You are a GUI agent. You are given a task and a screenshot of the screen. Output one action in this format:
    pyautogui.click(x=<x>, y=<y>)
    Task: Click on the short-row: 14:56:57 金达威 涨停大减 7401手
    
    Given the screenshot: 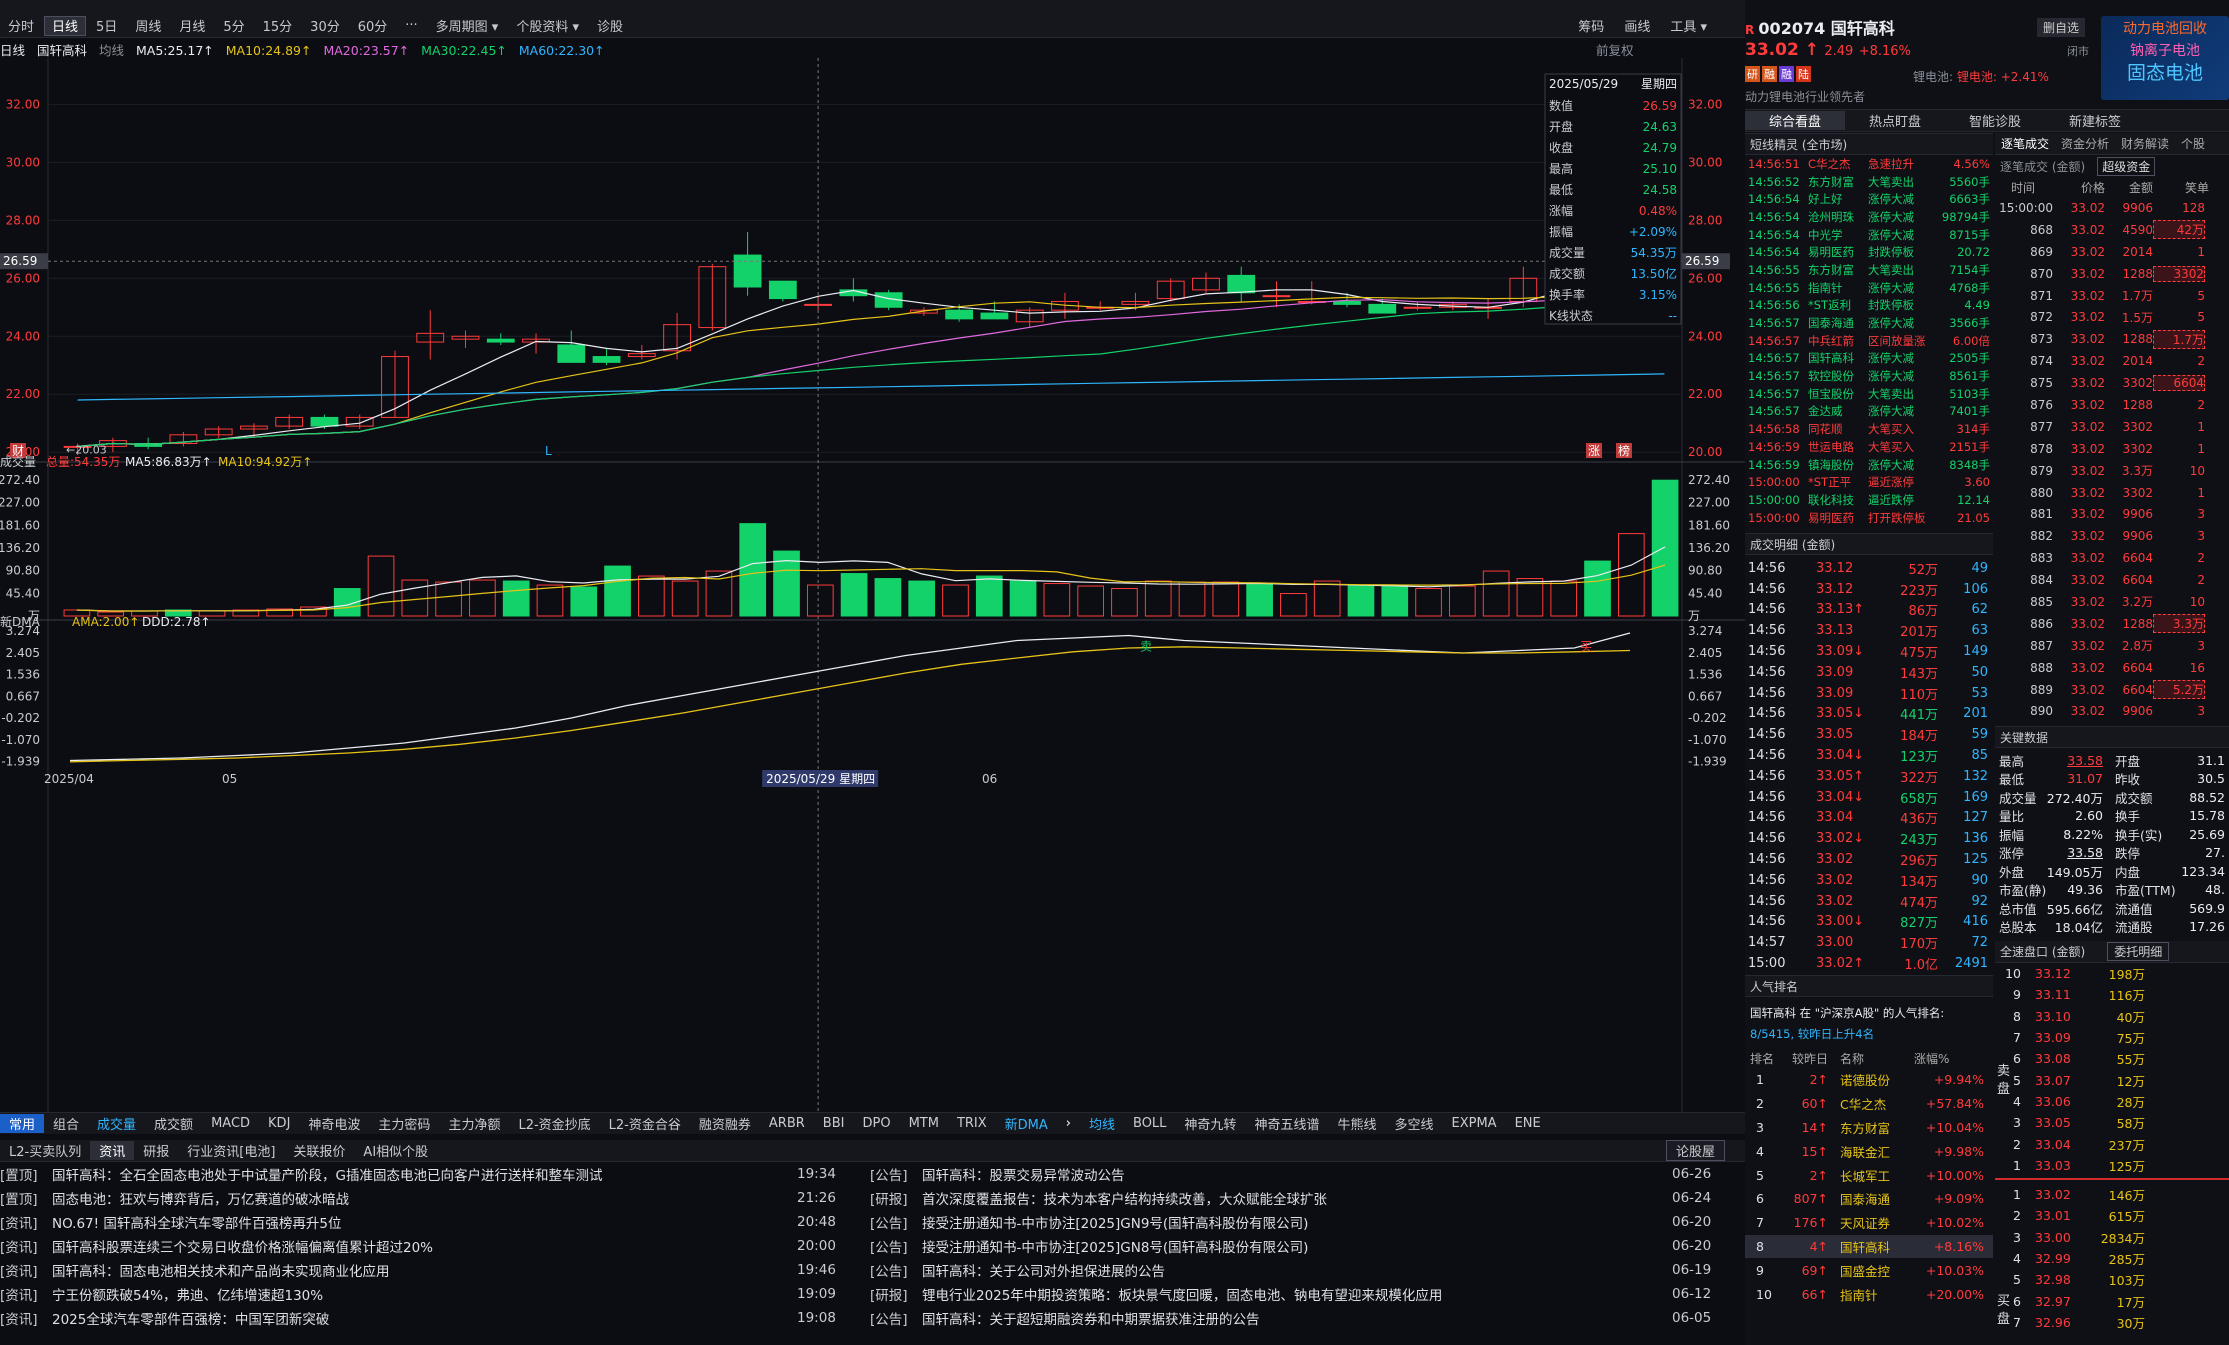 What is the action you would take?
    pyautogui.click(x=1870, y=412)
    